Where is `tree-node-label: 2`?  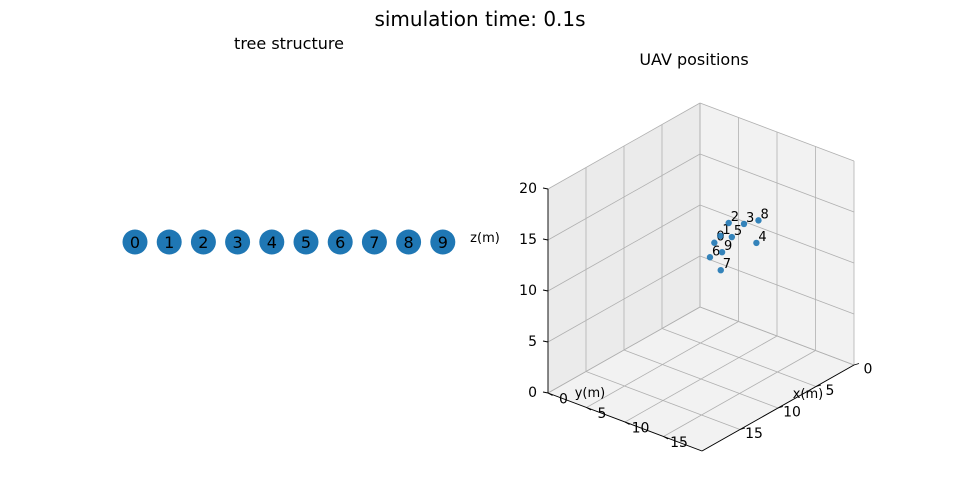 tree-node-label: 2 is located at coordinates (203, 242).